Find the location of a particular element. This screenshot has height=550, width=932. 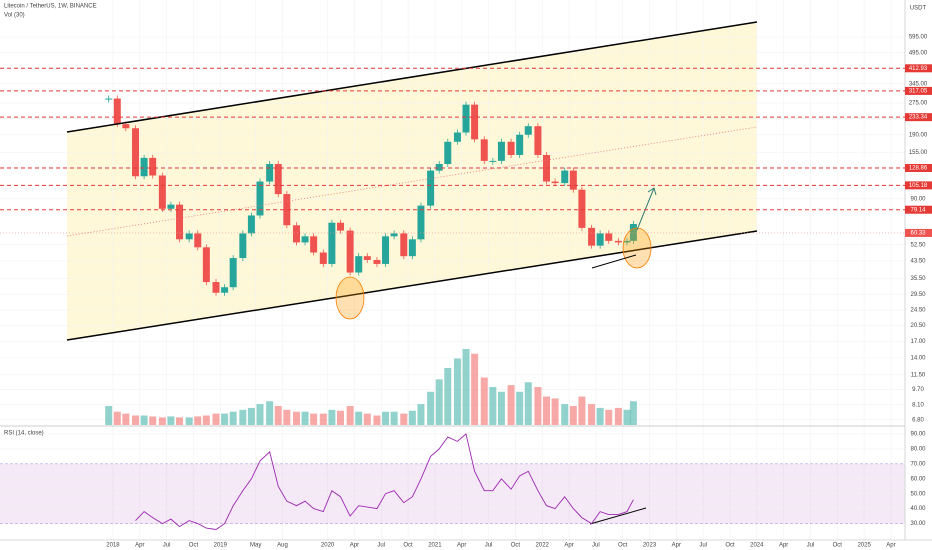

channel-bottom is located at coordinates (412, 285).